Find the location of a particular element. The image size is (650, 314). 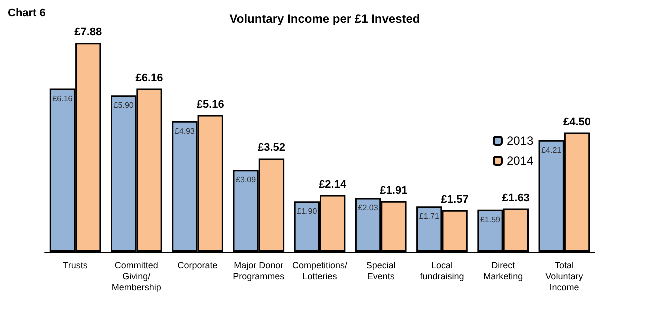

data-label: £1.63 is located at coordinates (516, 198).